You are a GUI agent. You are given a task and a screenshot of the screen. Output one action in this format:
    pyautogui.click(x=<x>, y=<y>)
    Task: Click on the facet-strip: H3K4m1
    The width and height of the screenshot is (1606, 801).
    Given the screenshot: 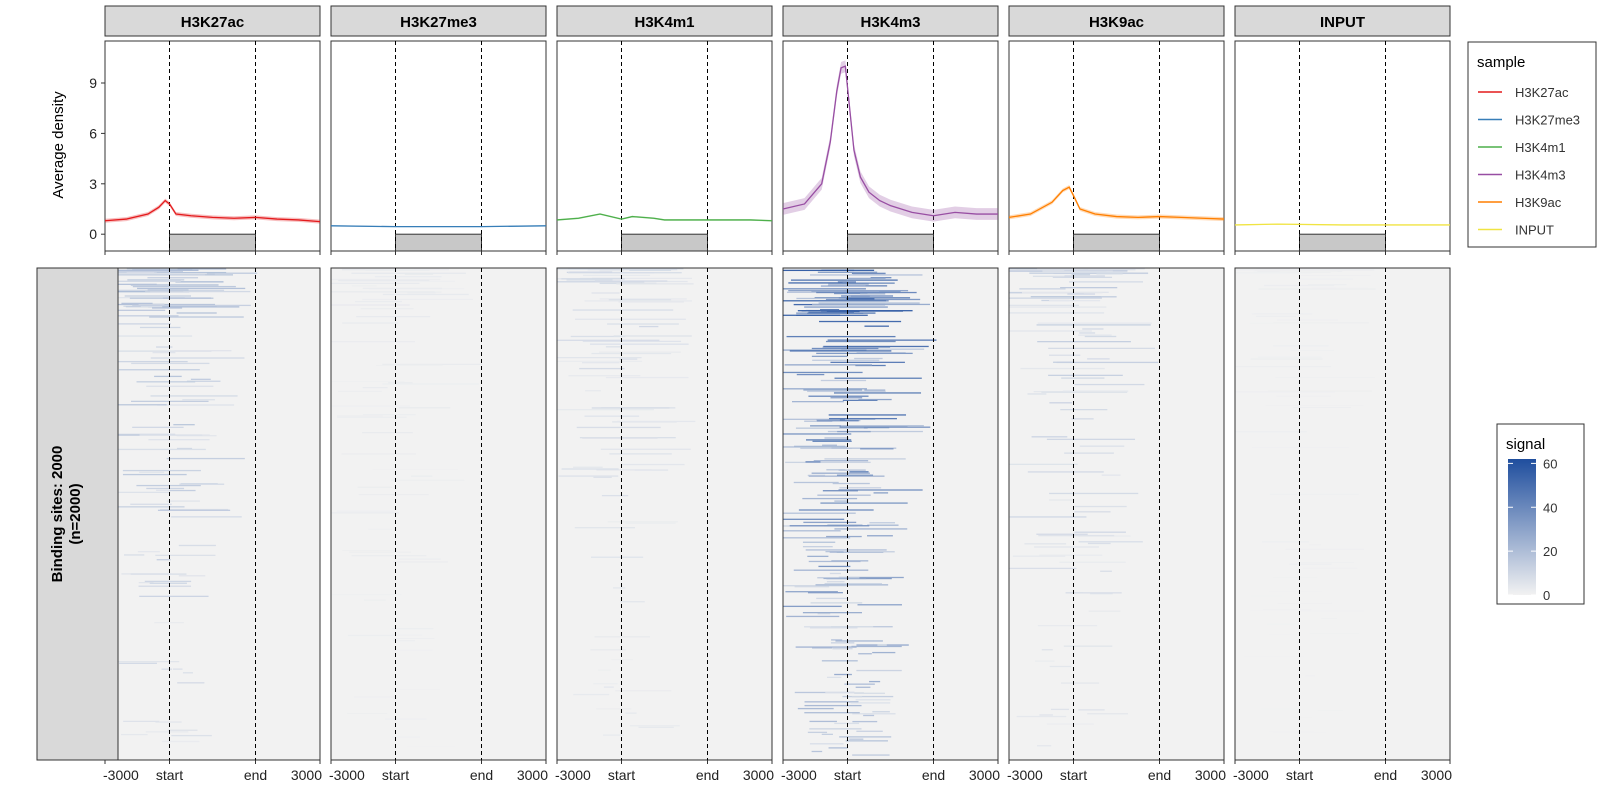 What is the action you would take?
    pyautogui.click(x=664, y=21)
    